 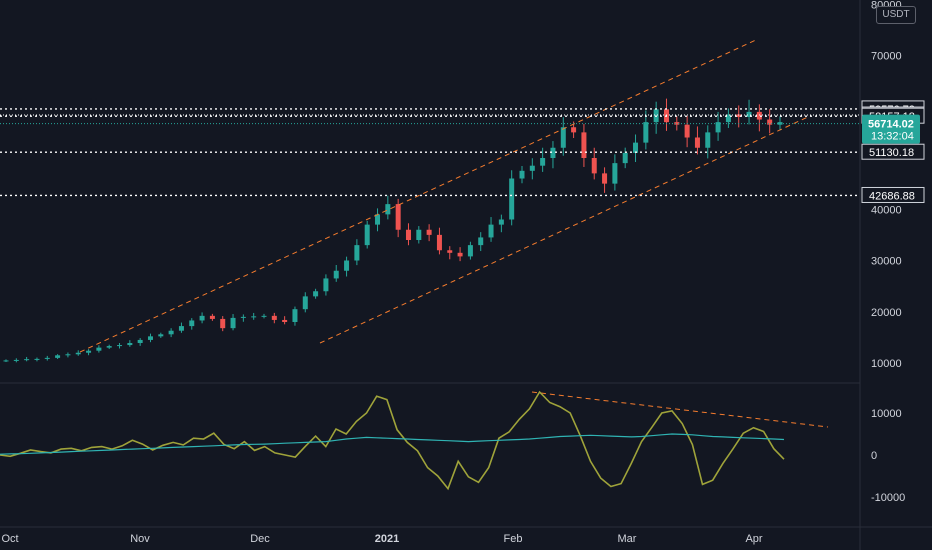 I want to click on y-tick-label: 80000, so click(x=886, y=5).